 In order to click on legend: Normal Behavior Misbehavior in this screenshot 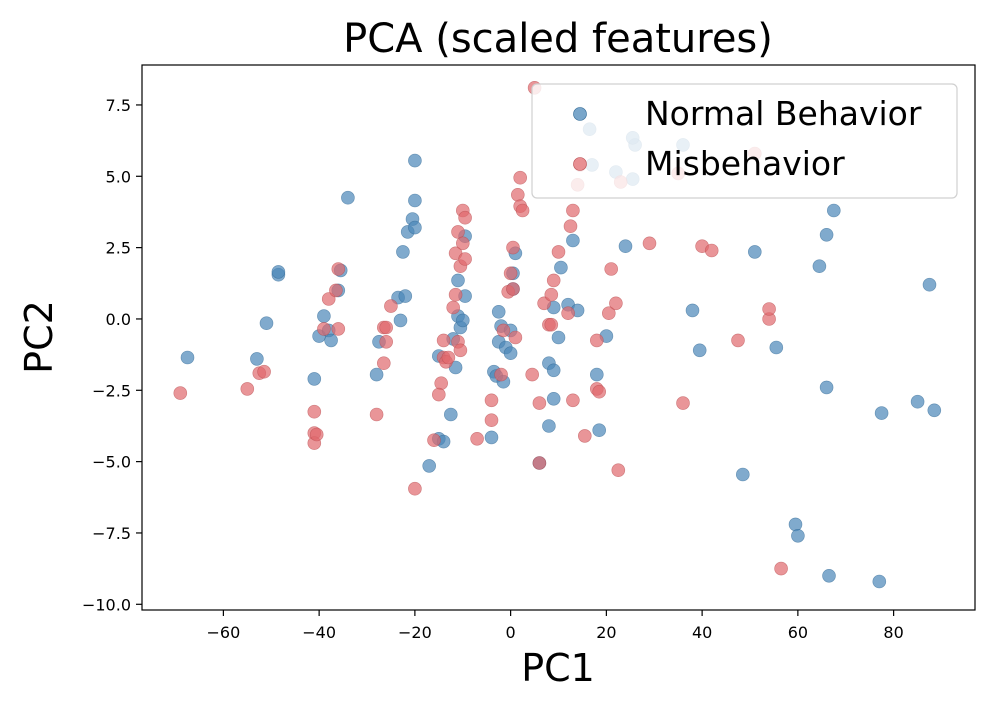, I will do `click(744, 141)`.